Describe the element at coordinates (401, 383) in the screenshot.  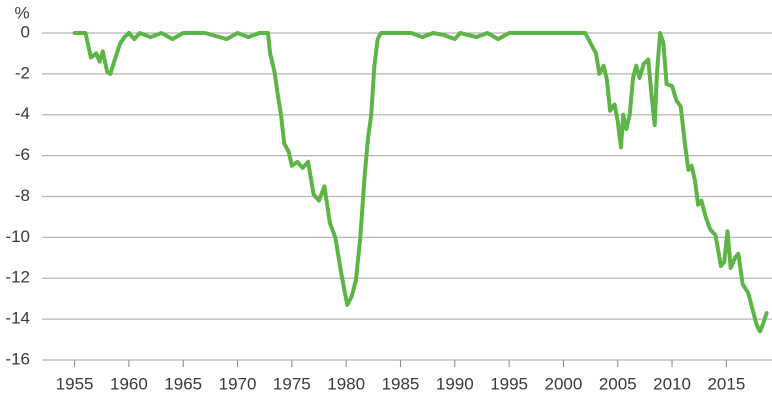
I see `x-tick-label: 1985` at that location.